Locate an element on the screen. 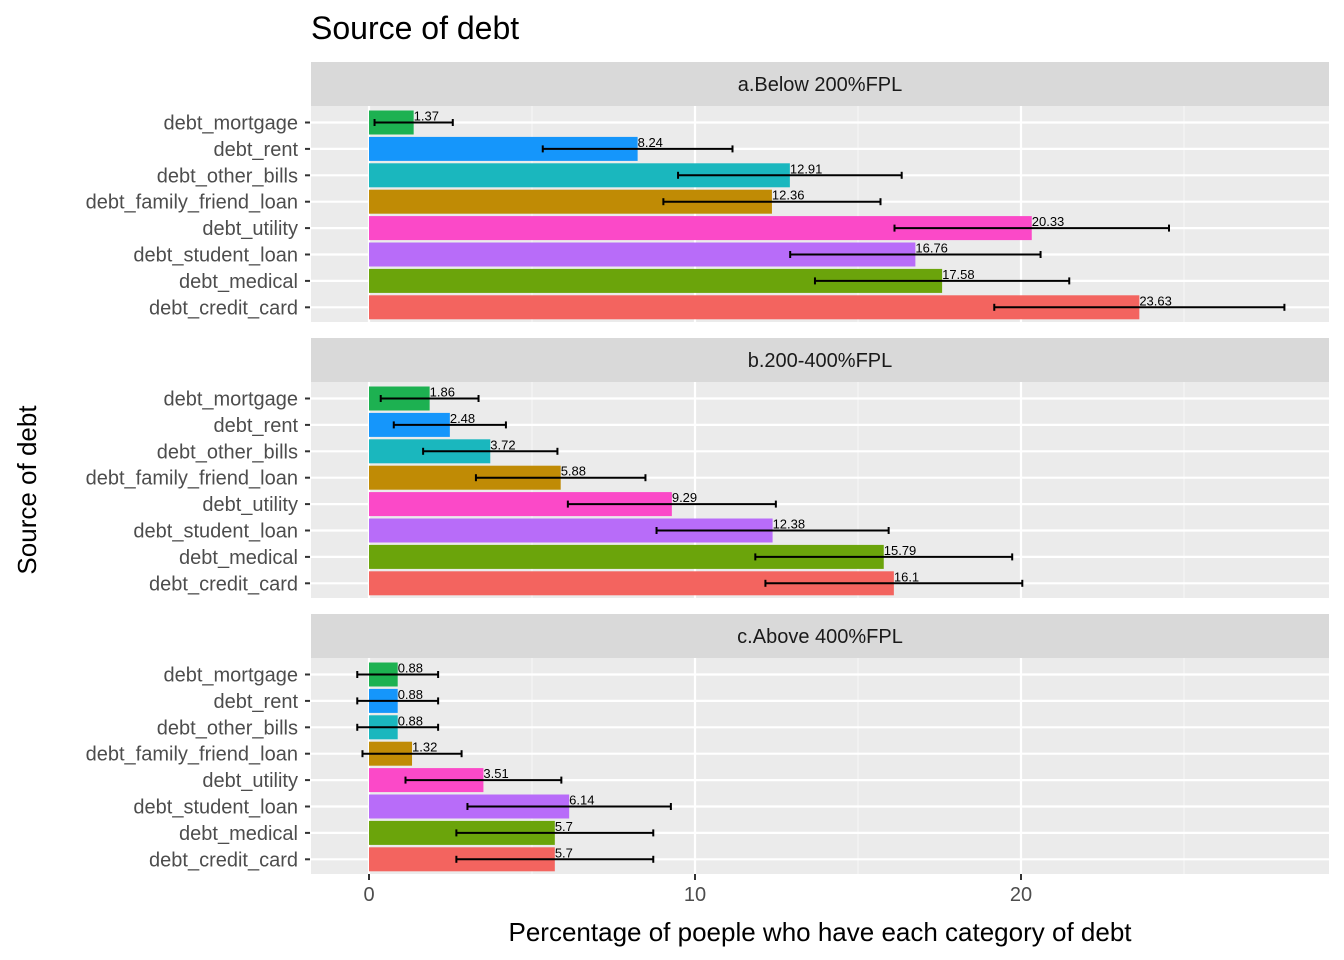 This screenshot has height=960, width=1344. data-label: 16.1 is located at coordinates (906, 576).